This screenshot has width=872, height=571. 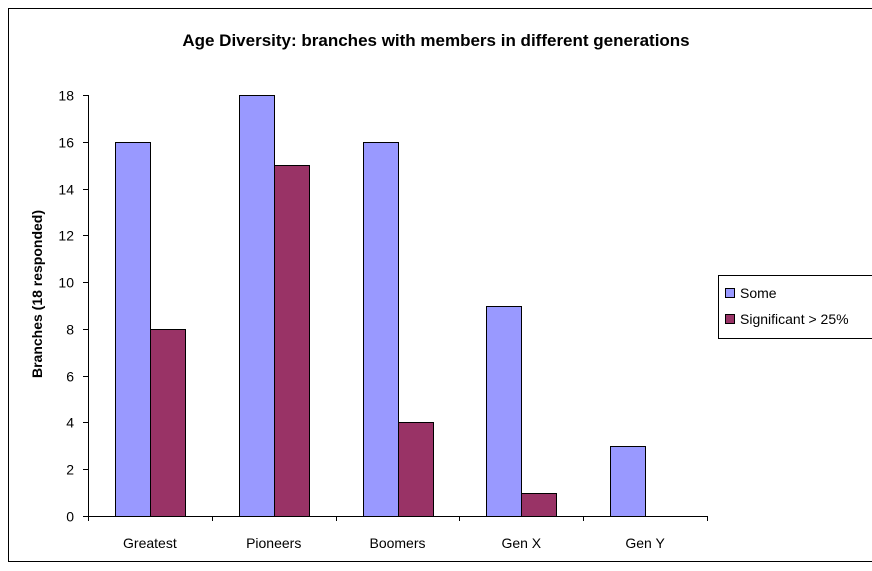 I want to click on legend-label-significant: Significant > 25%, so click(x=794, y=319).